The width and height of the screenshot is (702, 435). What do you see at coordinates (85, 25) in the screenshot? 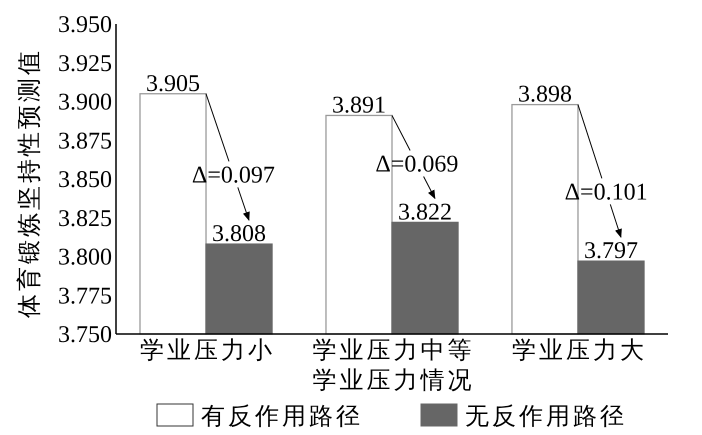
I see `y-tick-label: 3.950` at bounding box center [85, 25].